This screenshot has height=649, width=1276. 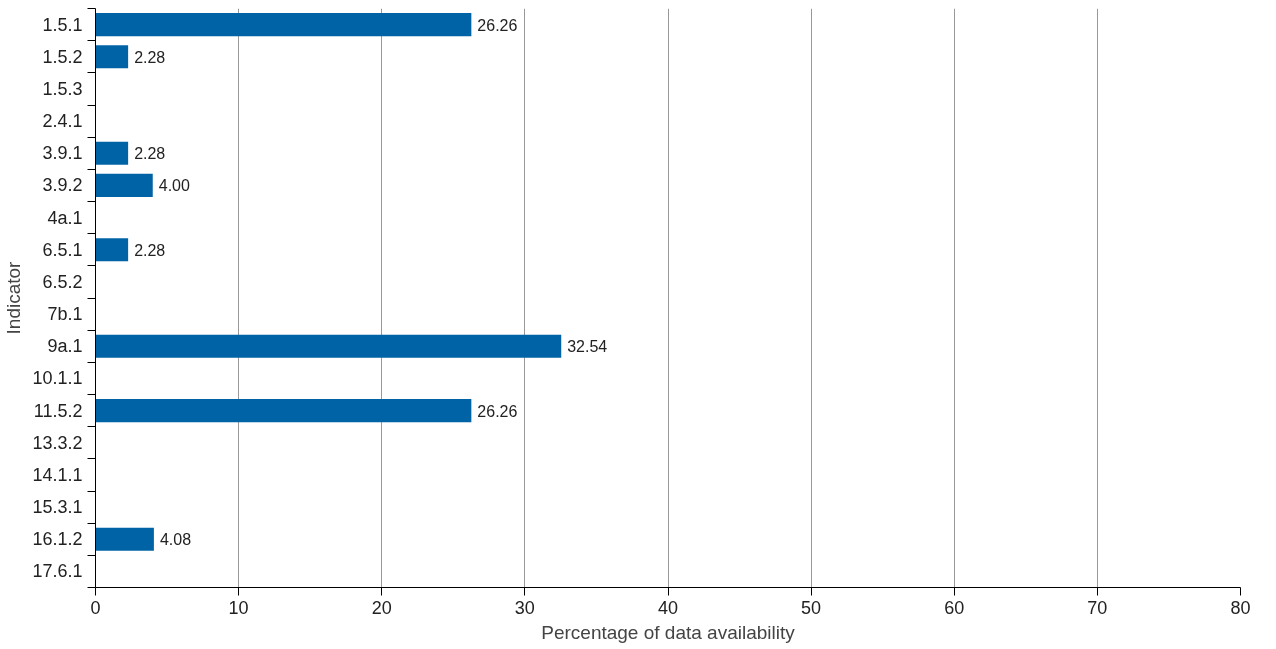 I want to click on y-tick-label: 1.5.2, so click(x=62, y=56).